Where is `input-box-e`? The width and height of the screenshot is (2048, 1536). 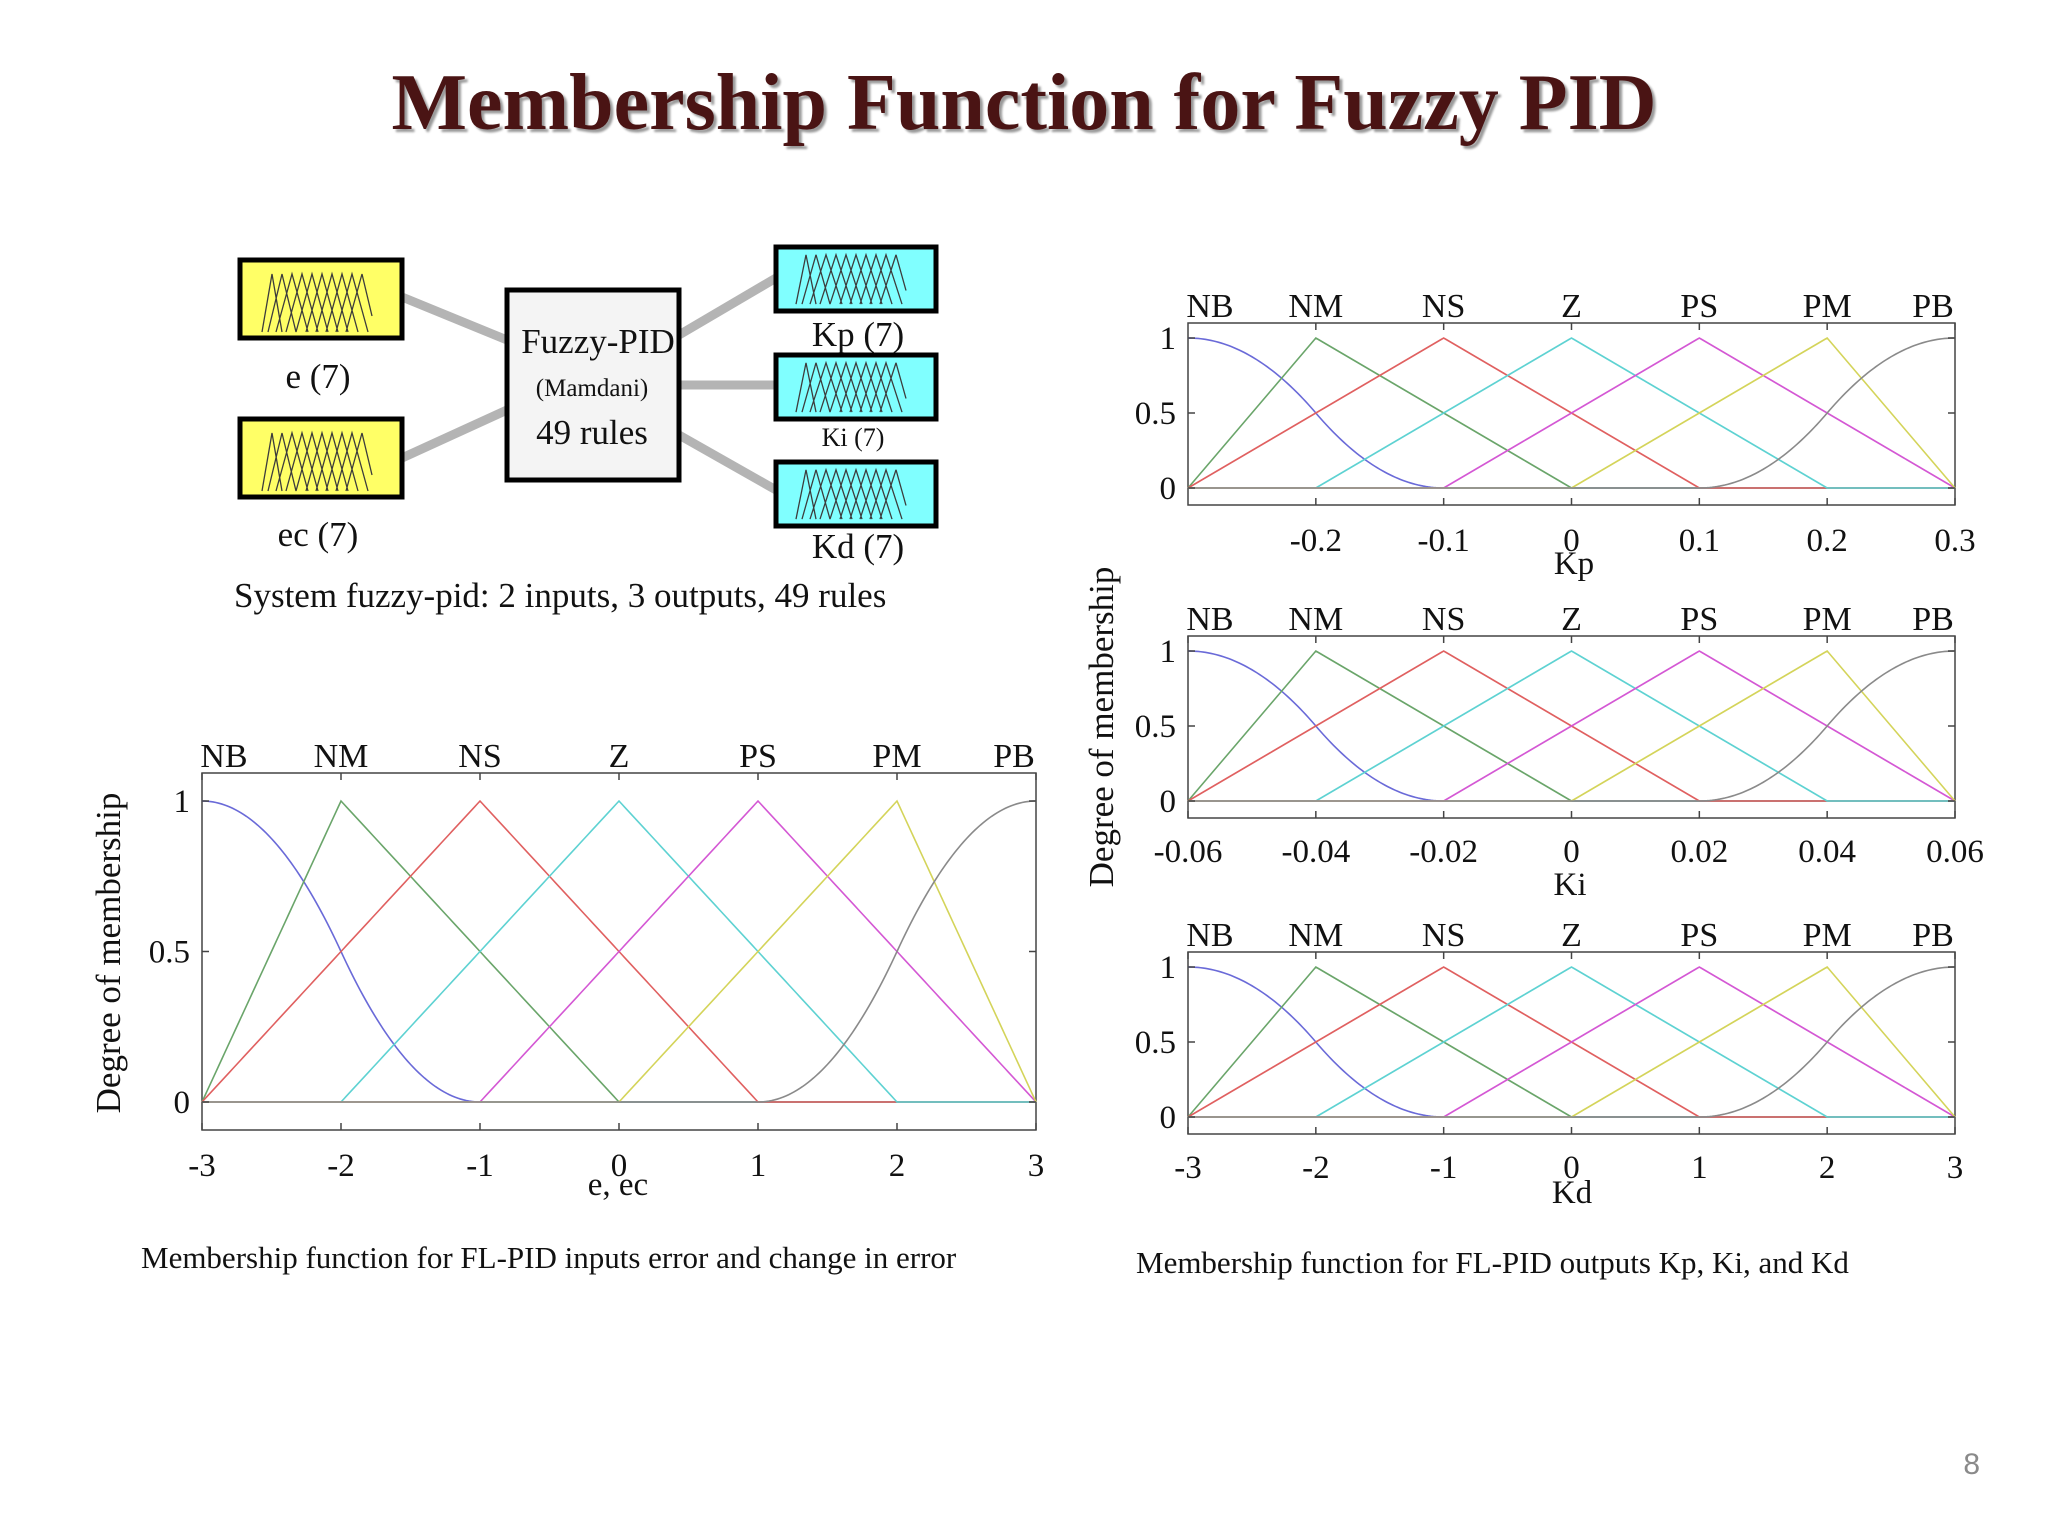 input-box-e is located at coordinates (321, 299).